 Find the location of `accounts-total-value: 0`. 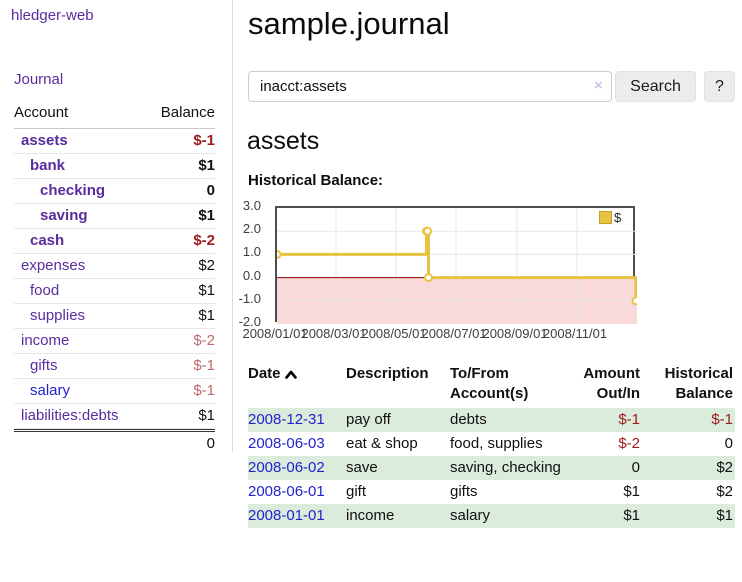

accounts-total-value: 0 is located at coordinates (180, 442).